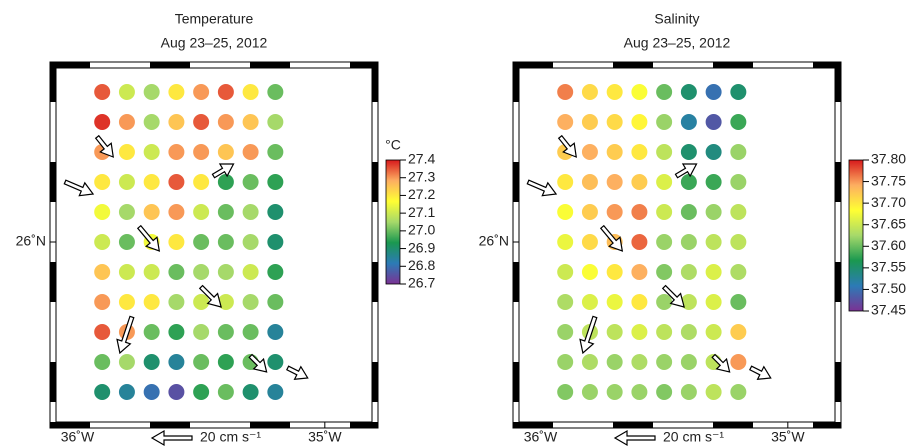 This screenshot has width=922, height=447. What do you see at coordinates (421, 212) in the screenshot?
I see `colorbar-tick-label: 27.1` at bounding box center [421, 212].